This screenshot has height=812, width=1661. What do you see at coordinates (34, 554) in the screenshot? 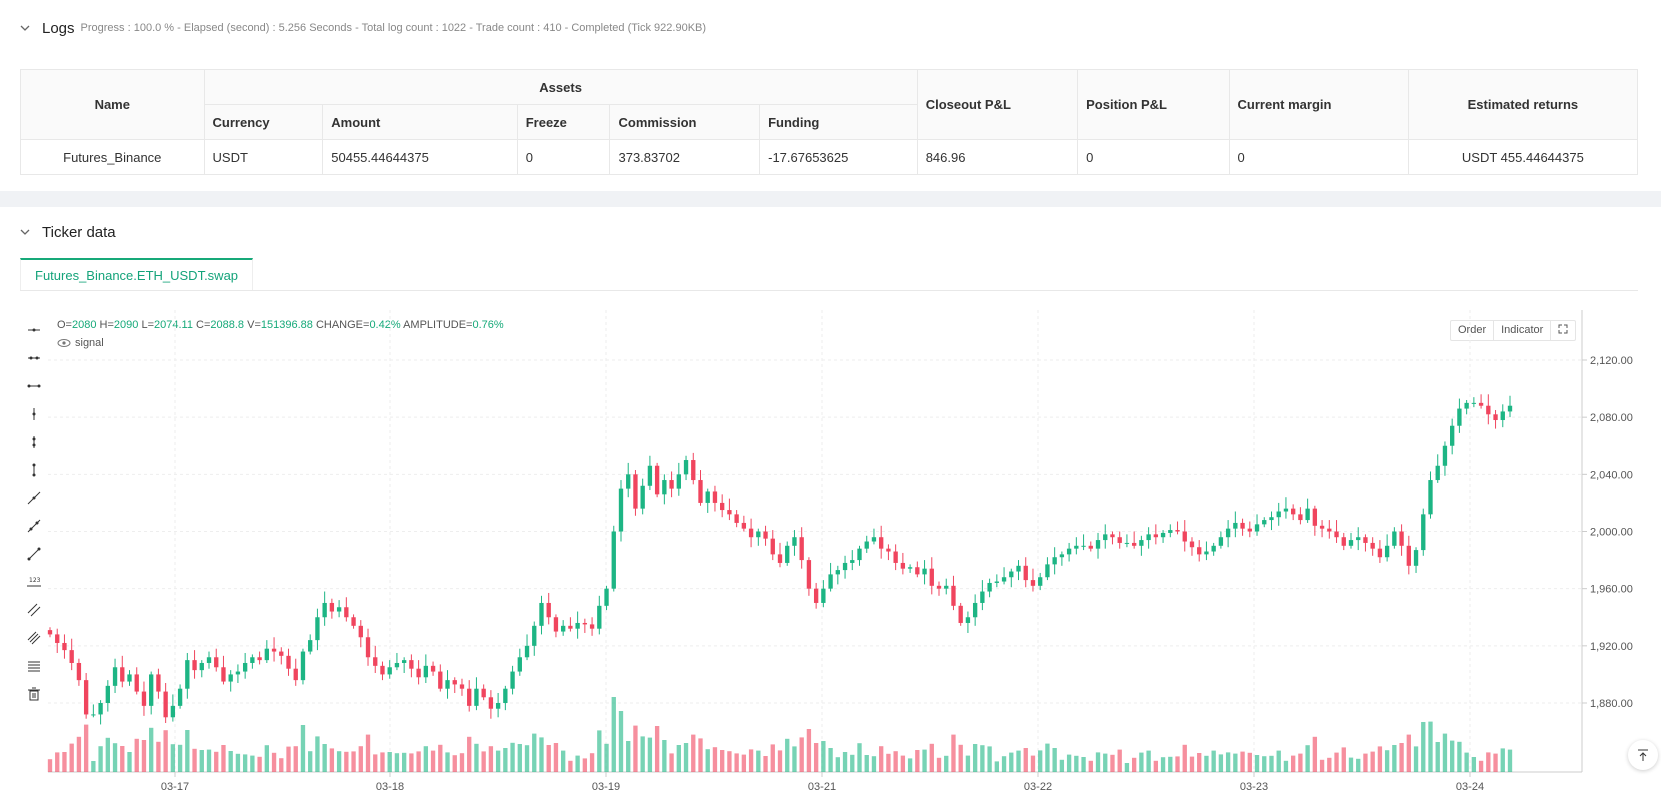
I see `segment-line-icon` at bounding box center [34, 554].